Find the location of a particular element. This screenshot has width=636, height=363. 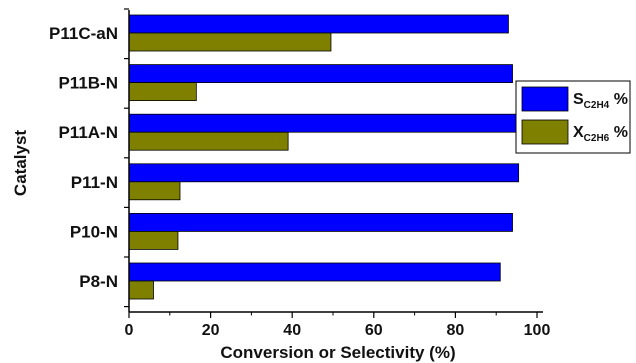

bar-s-c2h4-p10-n is located at coordinates (320, 222).